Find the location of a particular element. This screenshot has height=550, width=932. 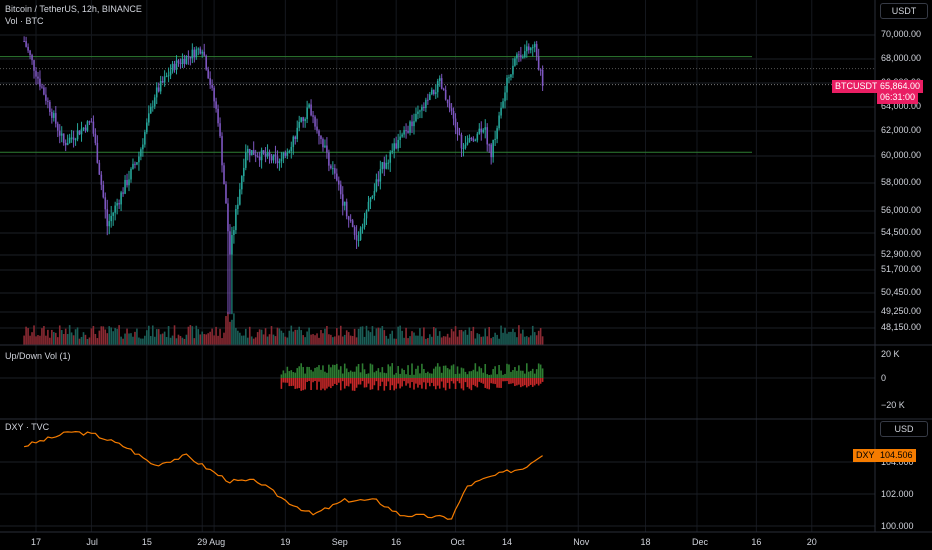

volume-label: Vol · BTC is located at coordinates (24, 21).